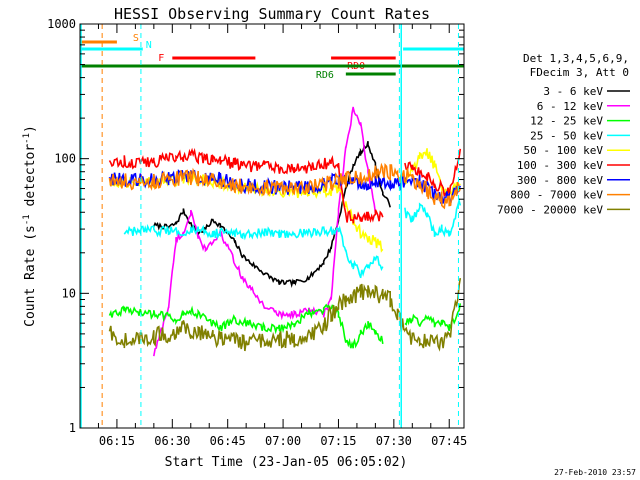  Describe the element at coordinates (72, 428) in the screenshot. I see `y-tick-label: 1` at that location.